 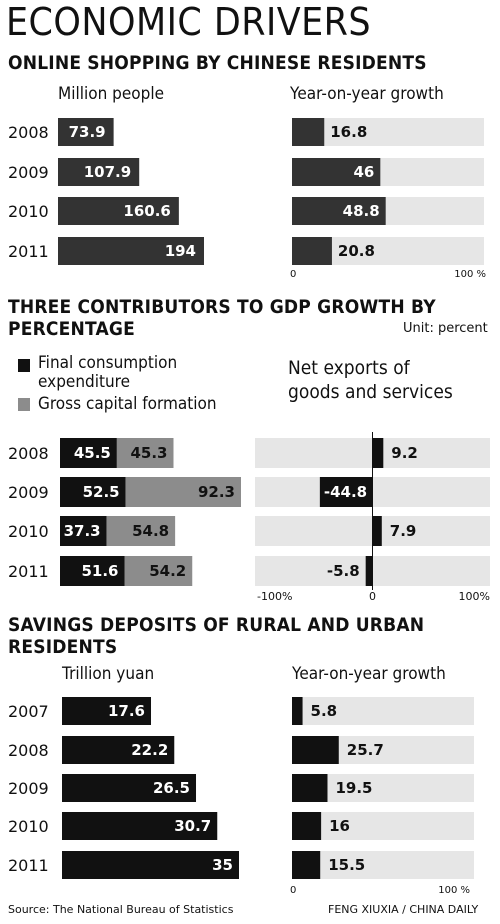 What do you see at coordinates (111, 94) in the screenshot?
I see `panel-label-million-people: Million people` at bounding box center [111, 94].